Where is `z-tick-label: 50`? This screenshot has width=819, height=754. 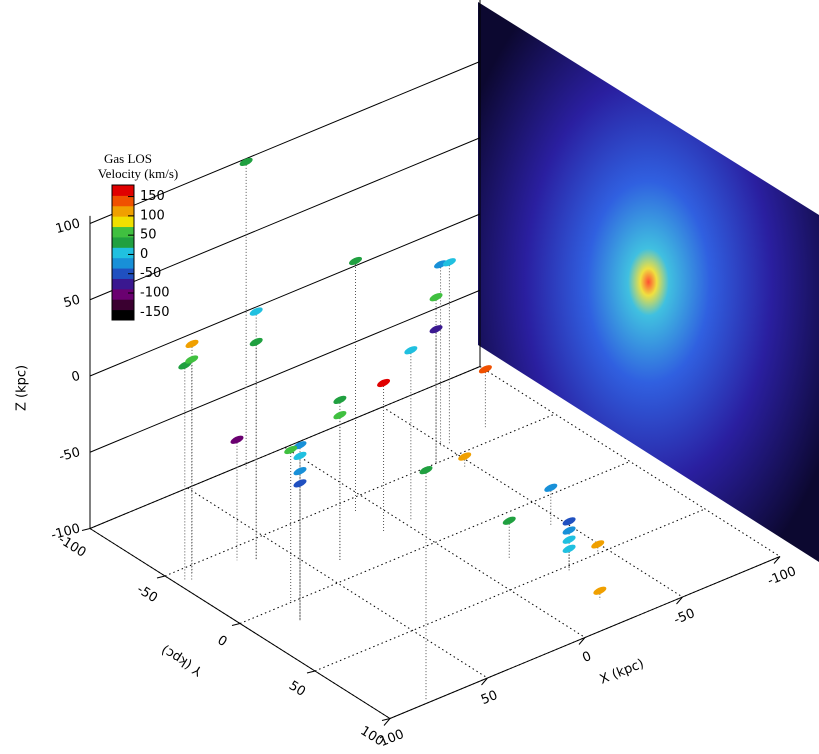 z-tick-label: 50 is located at coordinates (72, 302).